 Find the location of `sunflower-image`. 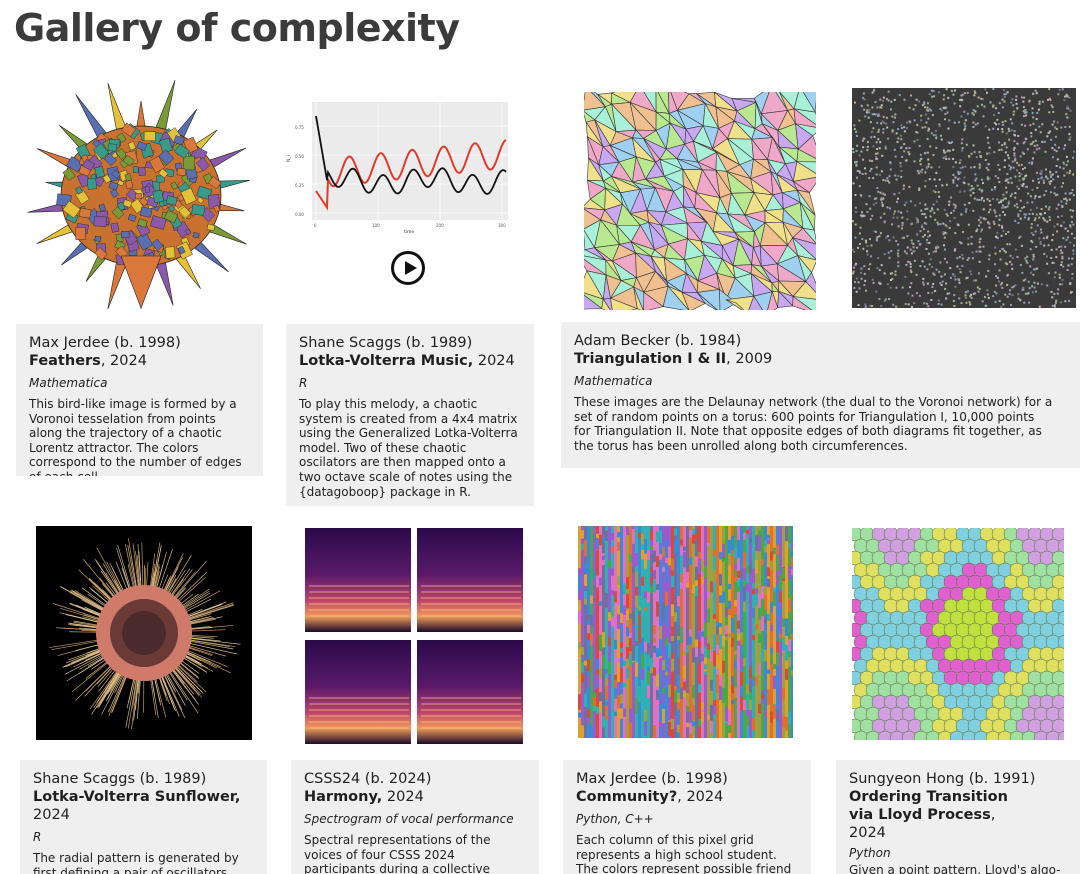

sunflower-image is located at coordinates (144, 633).